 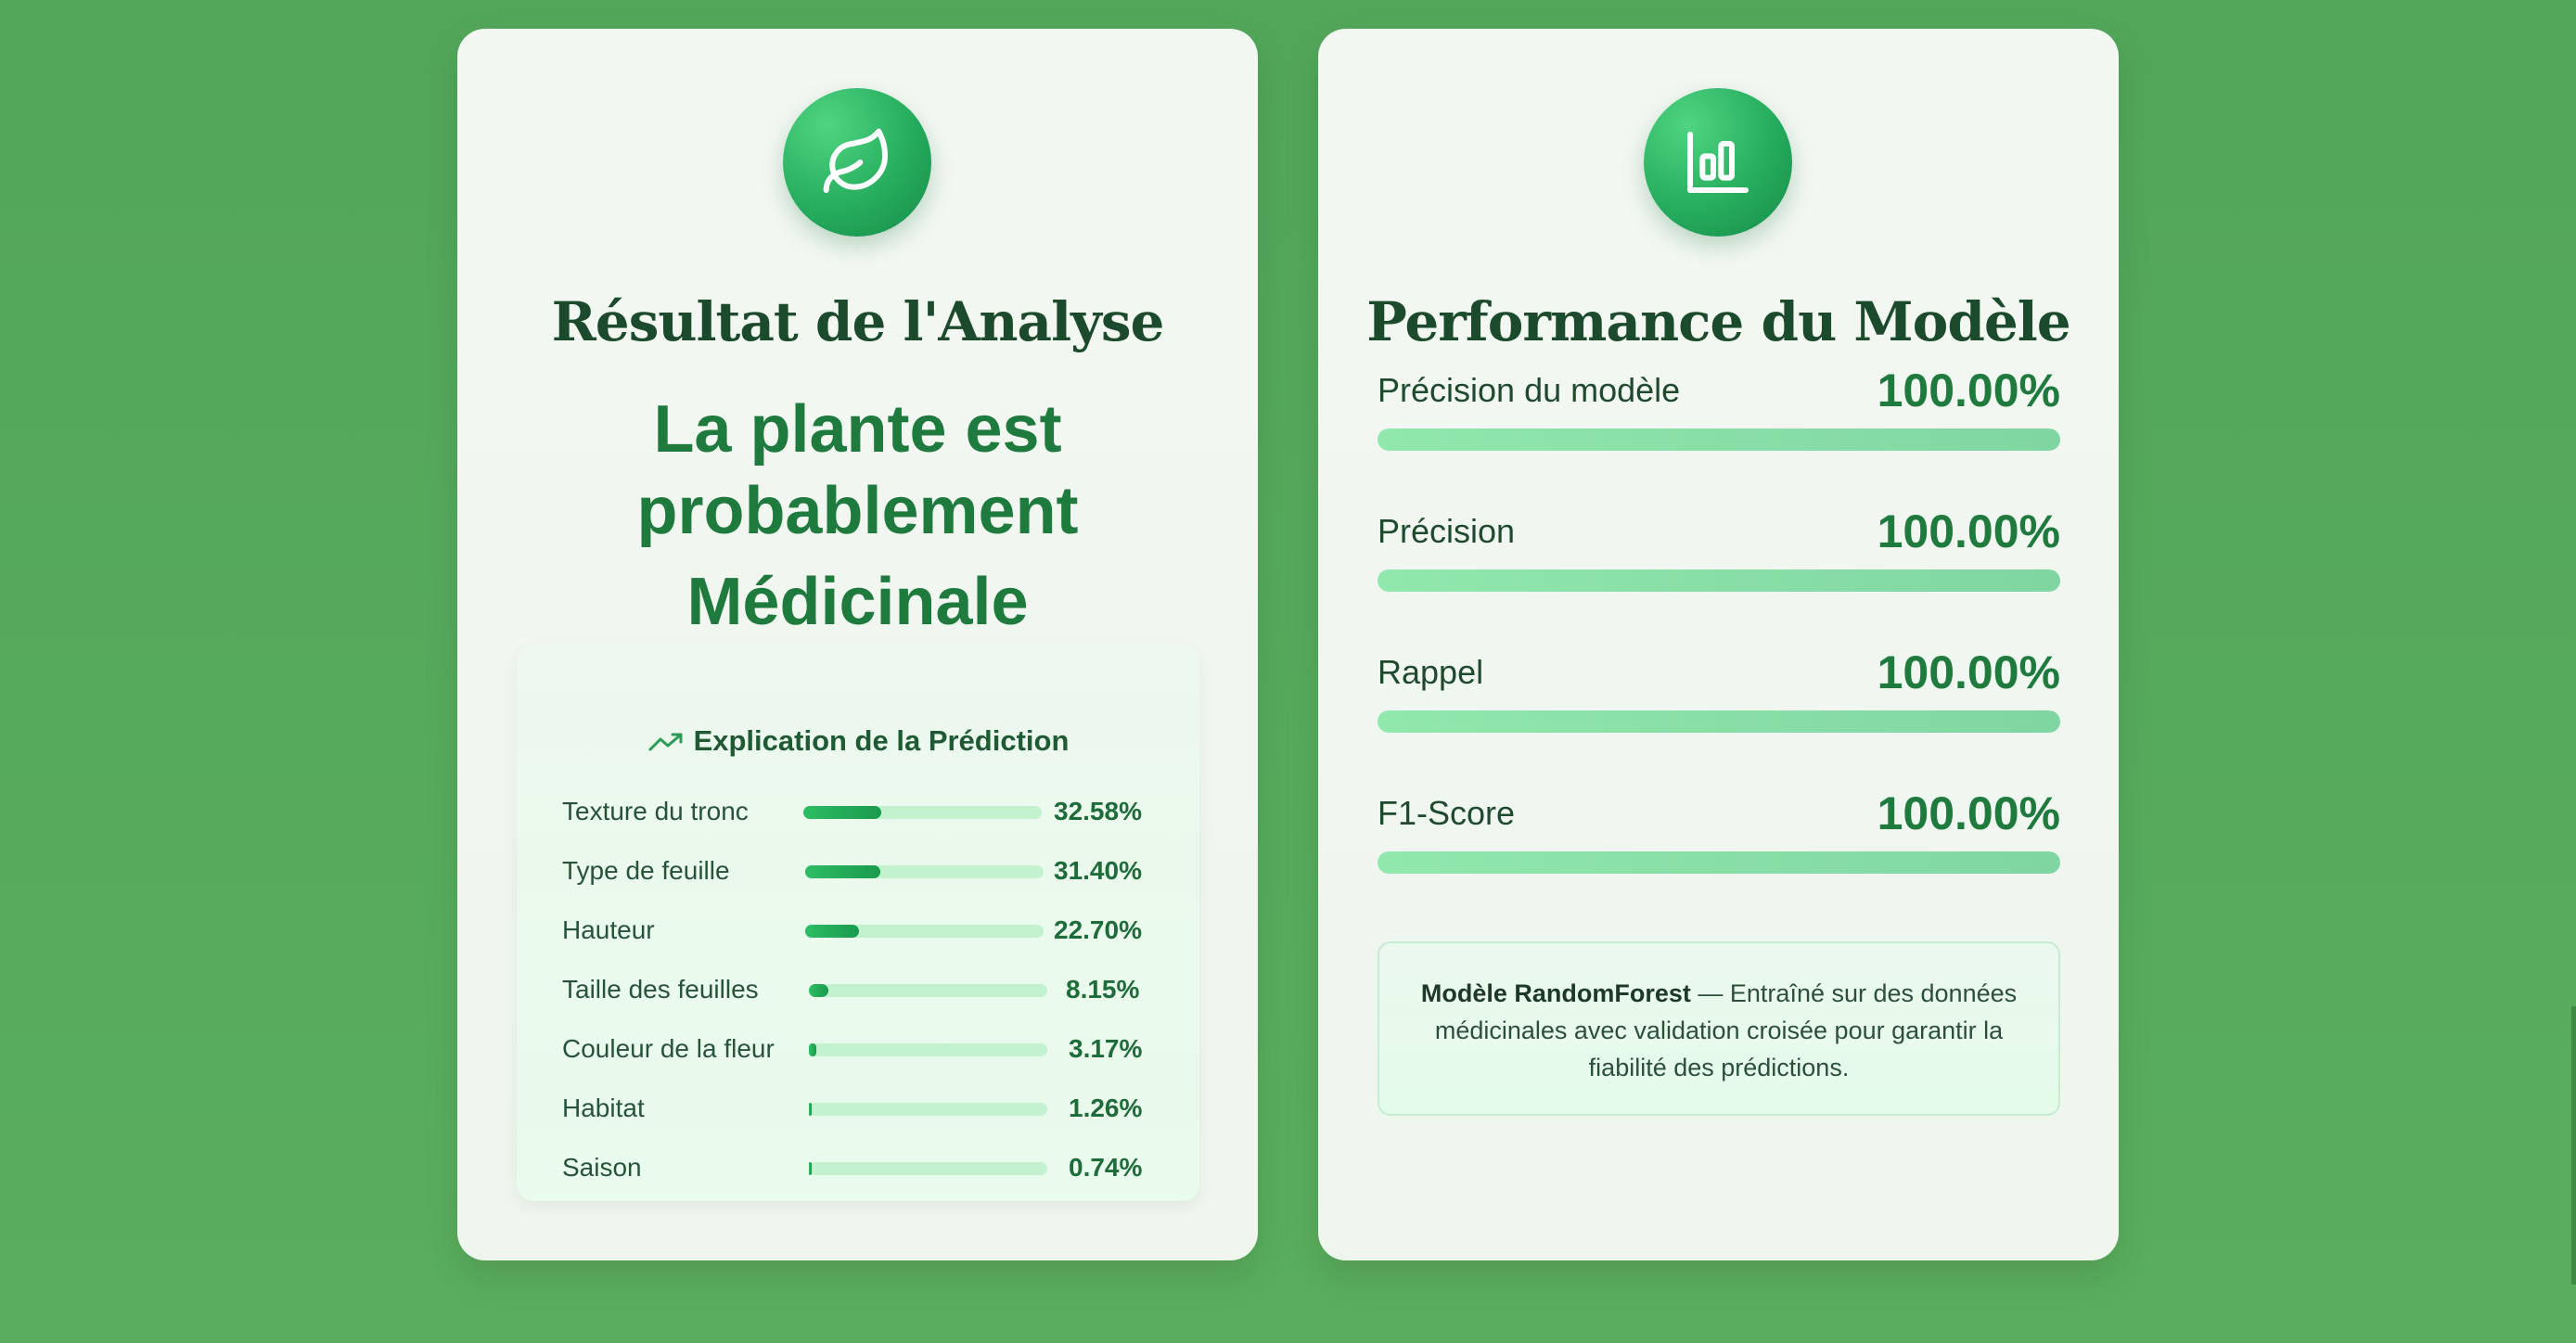 I want to click on feature-label: Habitat, so click(x=603, y=1108).